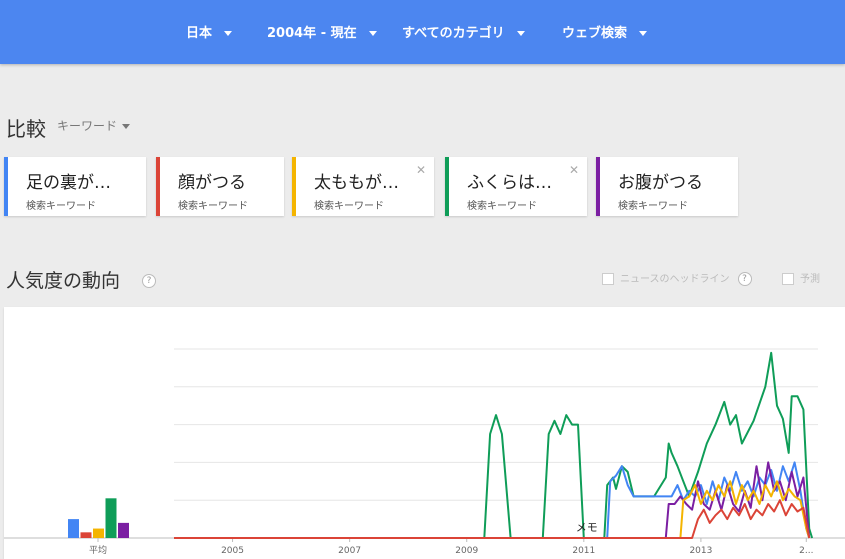 This screenshot has width=845, height=559. Describe the element at coordinates (199, 33) in the screenshot. I see `region-filter-label: 日本` at that location.